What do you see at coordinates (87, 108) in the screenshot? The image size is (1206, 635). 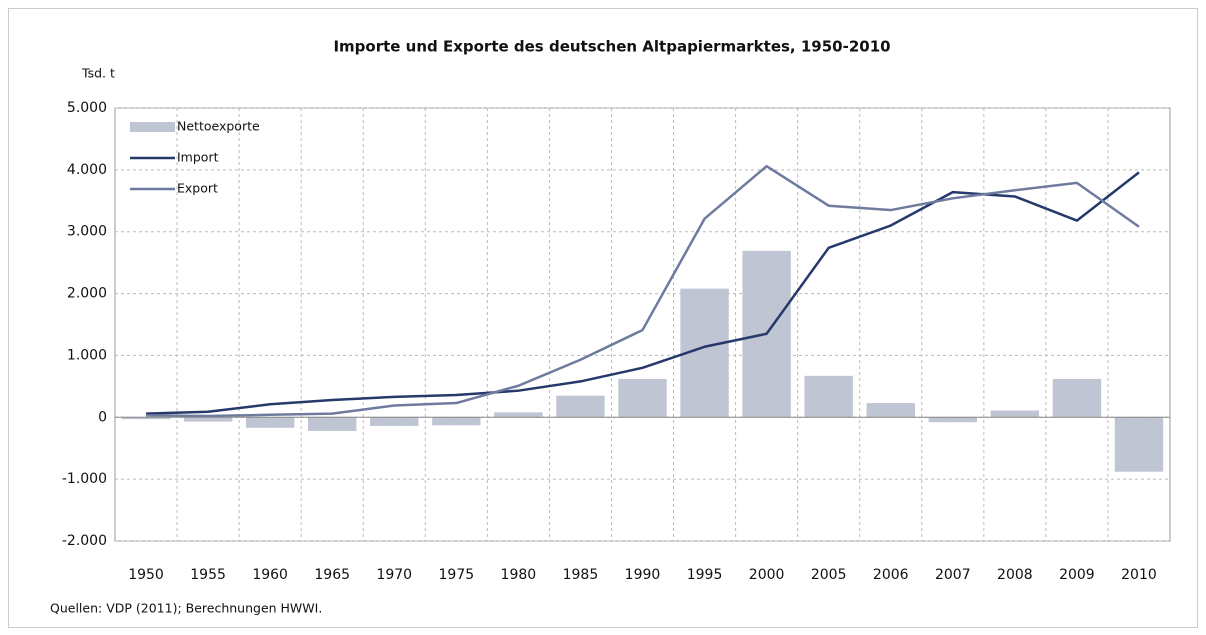 I see `y-tick-label: 5.000` at bounding box center [87, 108].